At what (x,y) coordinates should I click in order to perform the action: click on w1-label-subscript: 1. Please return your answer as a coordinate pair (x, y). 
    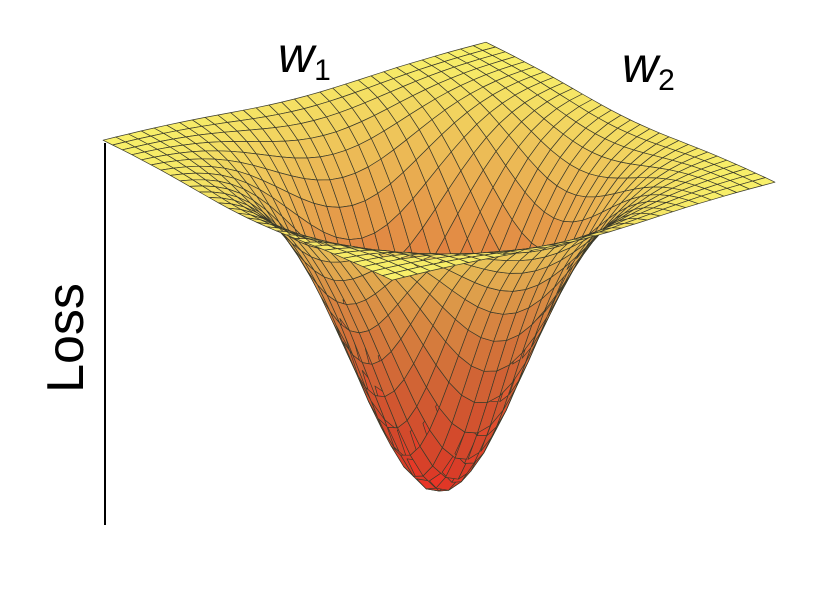
    Looking at the image, I should click on (322, 70).